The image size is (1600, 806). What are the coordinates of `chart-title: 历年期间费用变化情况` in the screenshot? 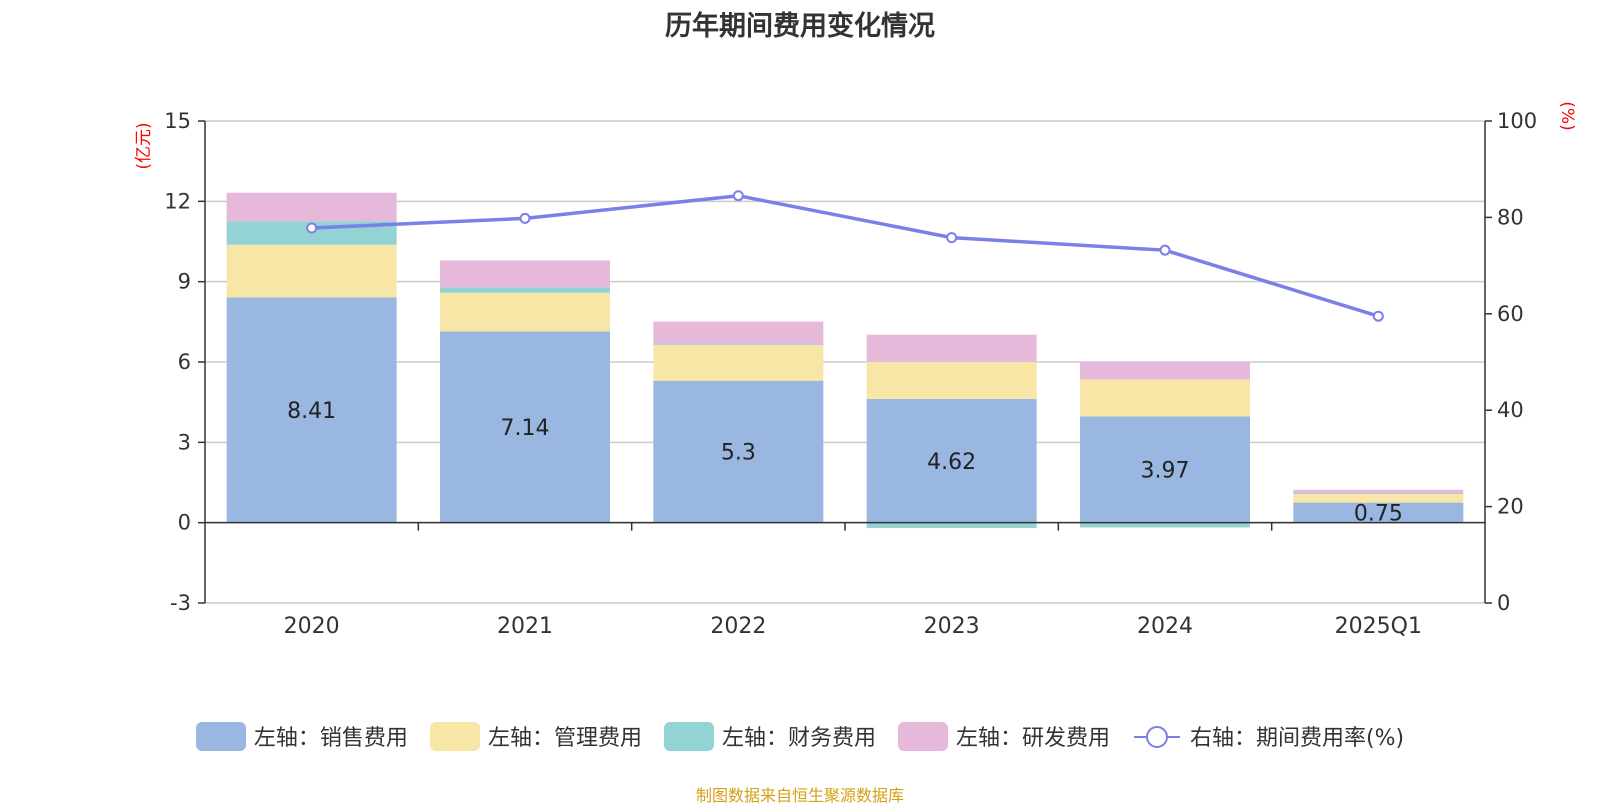 It's located at (800, 26).